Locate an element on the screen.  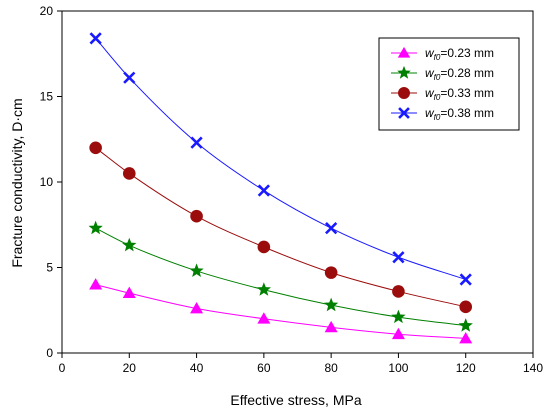
legend-label: wf0=0.38 mm is located at coordinates (459, 114).